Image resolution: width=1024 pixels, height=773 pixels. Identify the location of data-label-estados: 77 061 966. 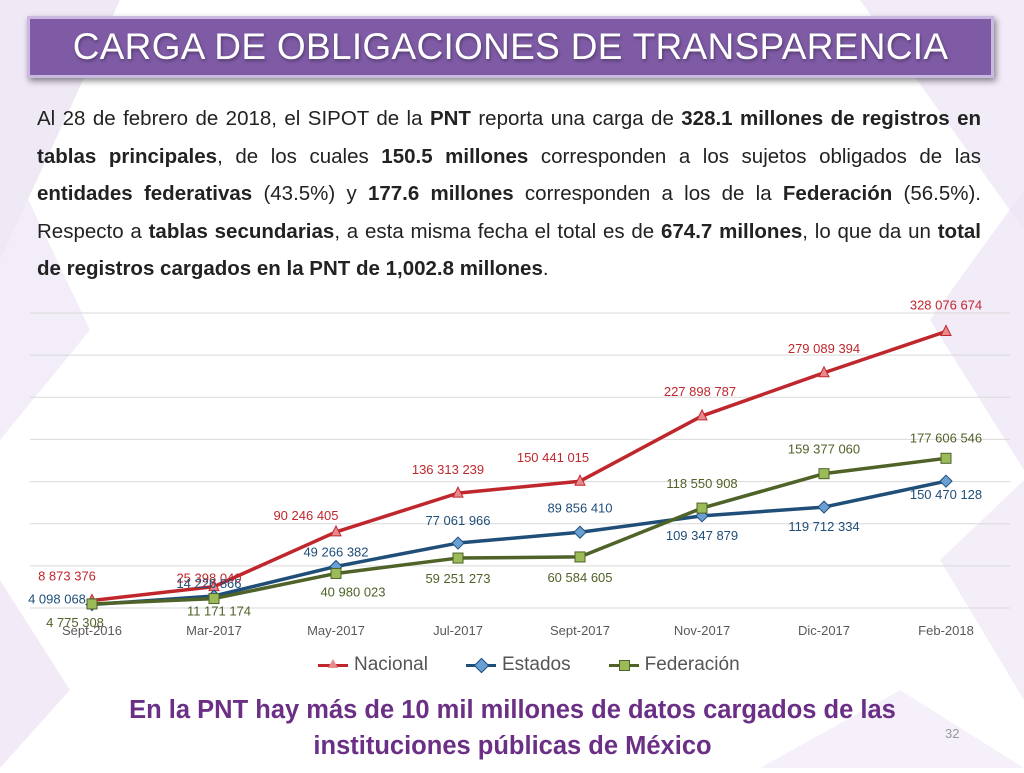
(457, 520).